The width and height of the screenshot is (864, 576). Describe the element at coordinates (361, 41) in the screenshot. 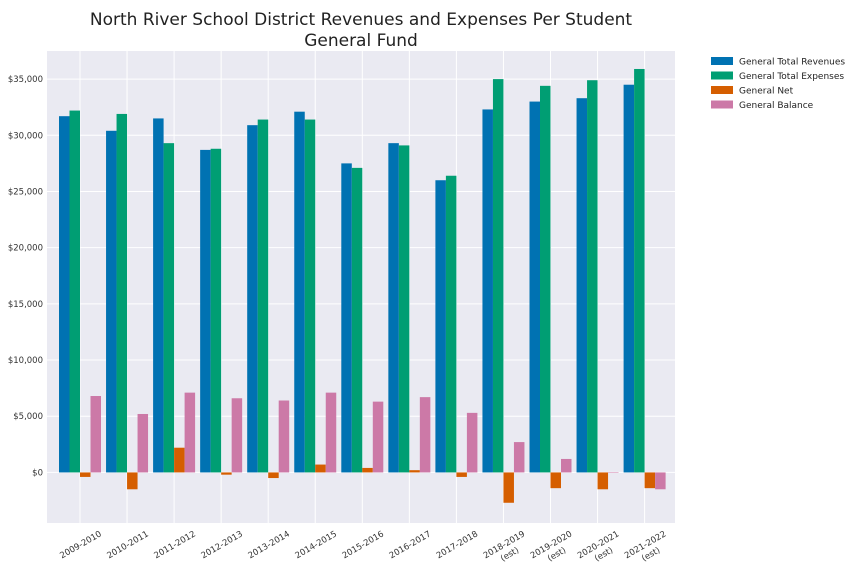

I see `chart-subtitle: General Fund` at that location.